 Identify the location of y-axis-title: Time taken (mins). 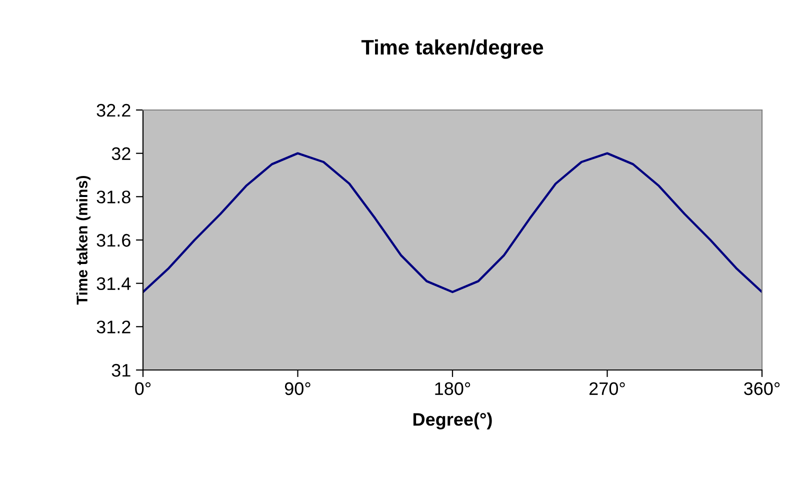
(83, 240).